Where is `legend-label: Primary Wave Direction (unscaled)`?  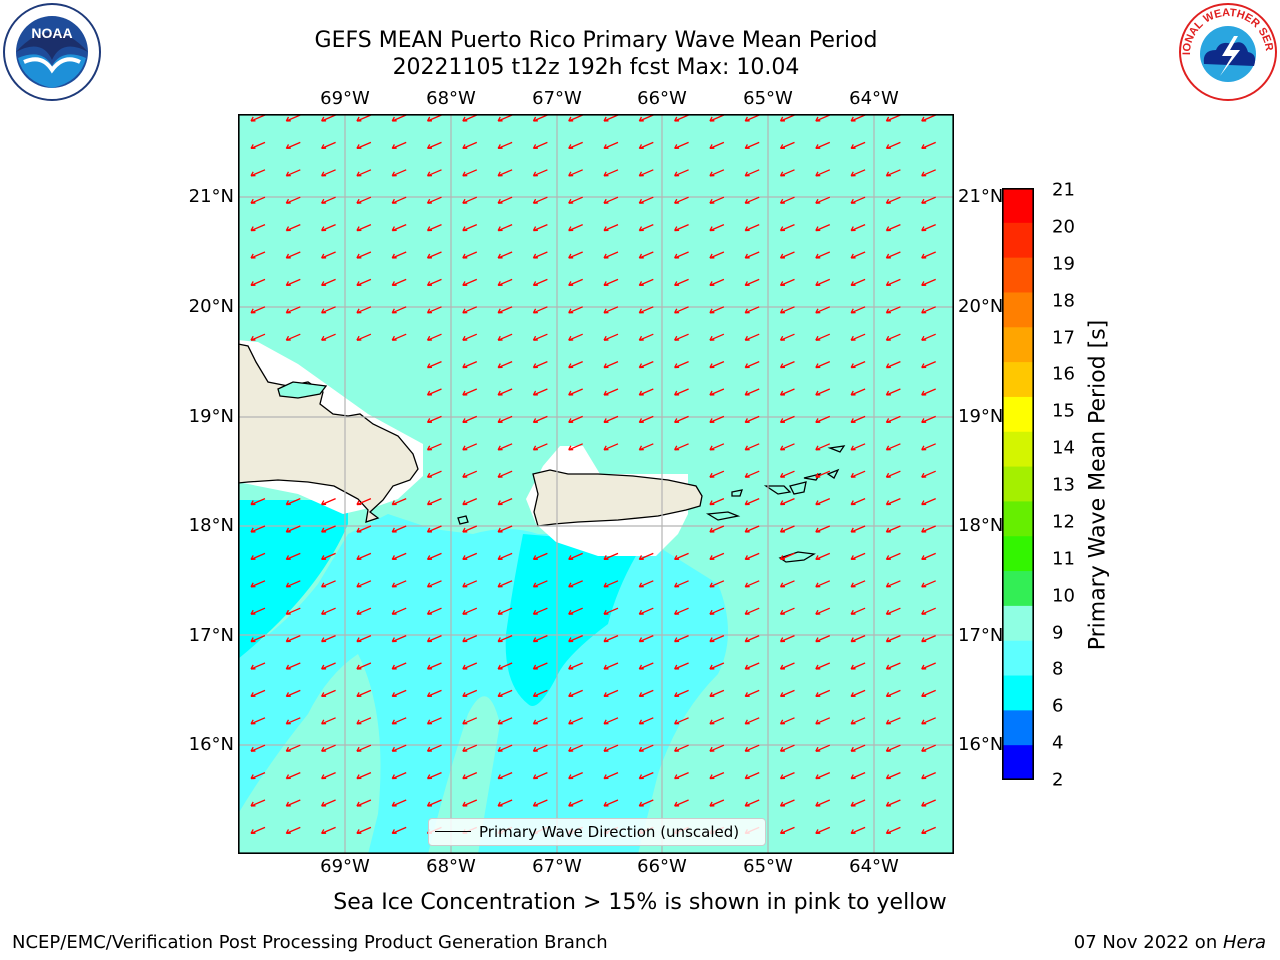
legend-label: Primary Wave Direction (unscaled) is located at coordinates (609, 832).